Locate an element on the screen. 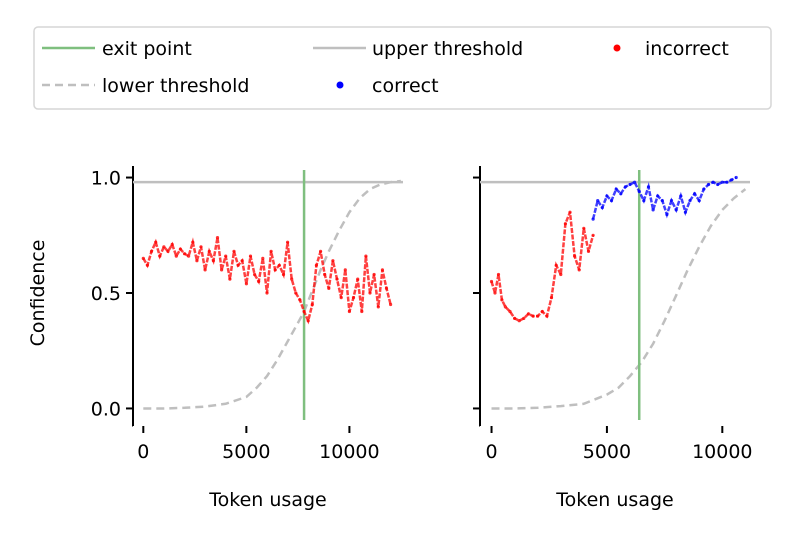  legend-entry-lower: lower threshold is located at coordinates (145, 86).